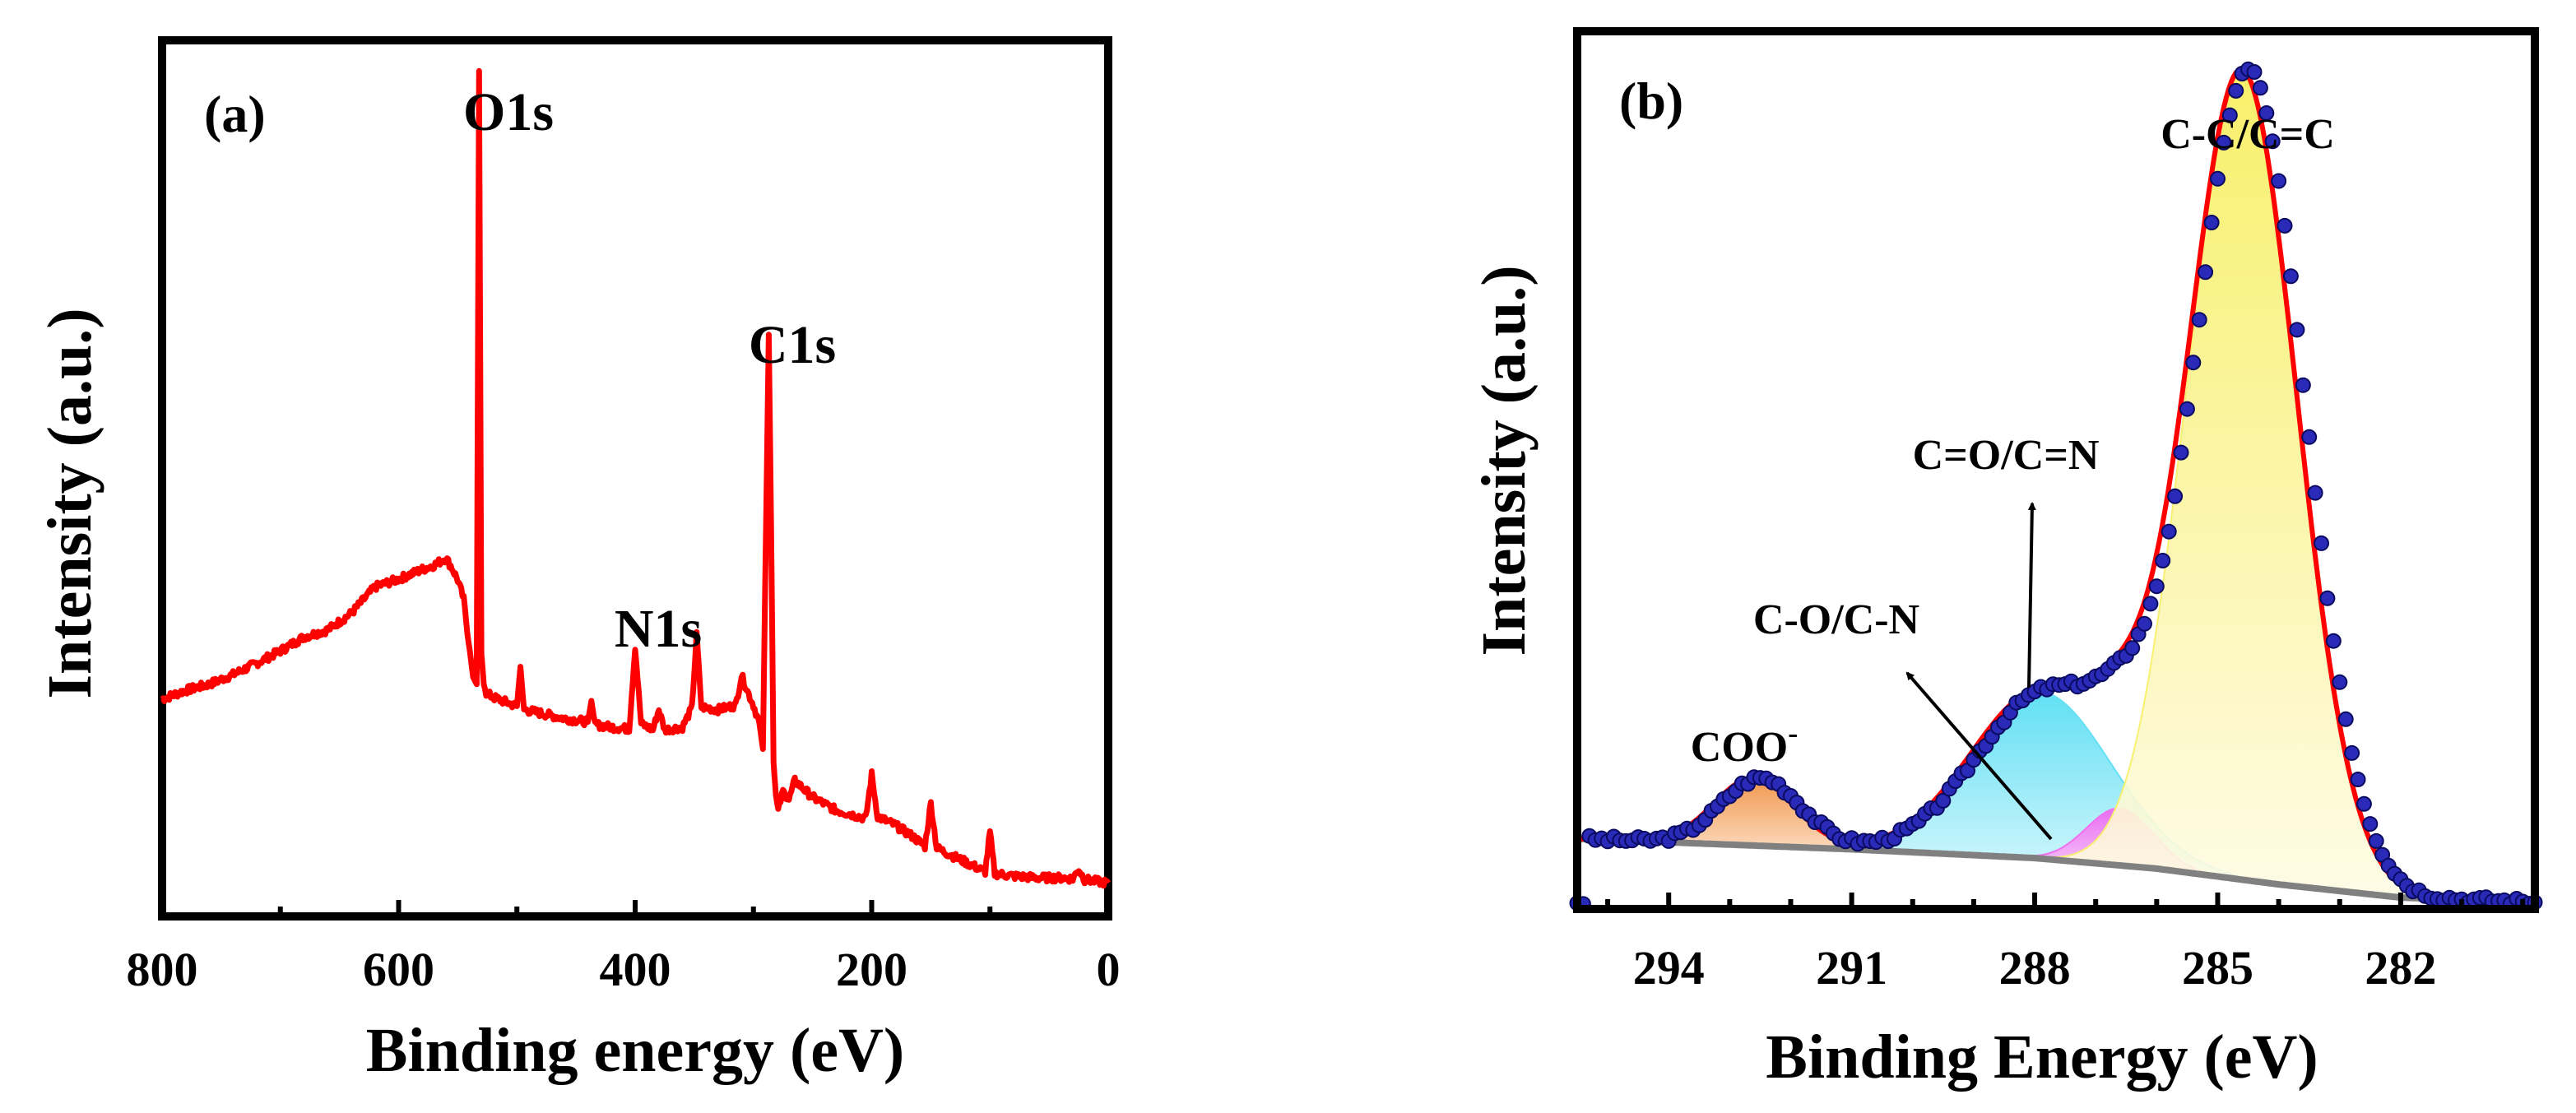 The image size is (2576, 1113). Describe the element at coordinates (1851, 968) in the screenshot. I see `b-tick-label-291: 291` at that location.